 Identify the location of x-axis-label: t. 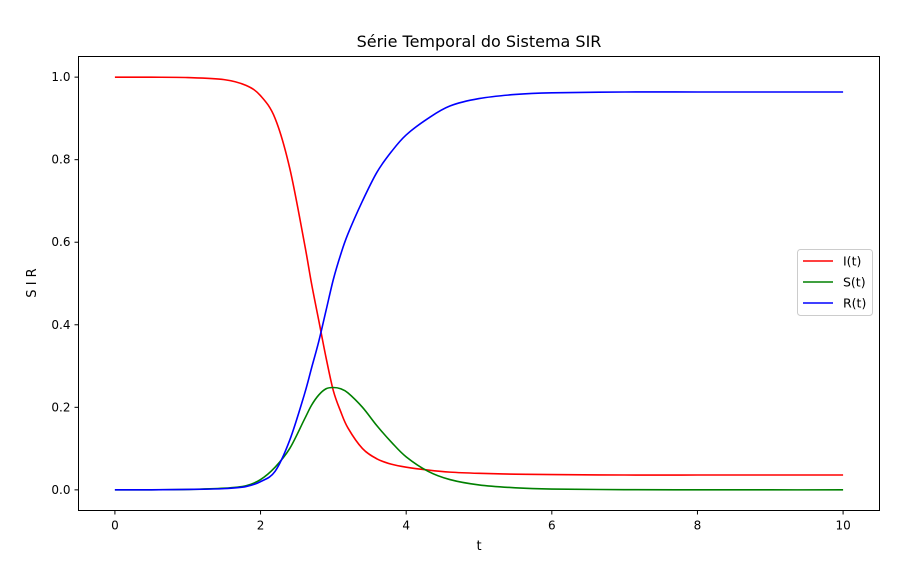
(478, 546).